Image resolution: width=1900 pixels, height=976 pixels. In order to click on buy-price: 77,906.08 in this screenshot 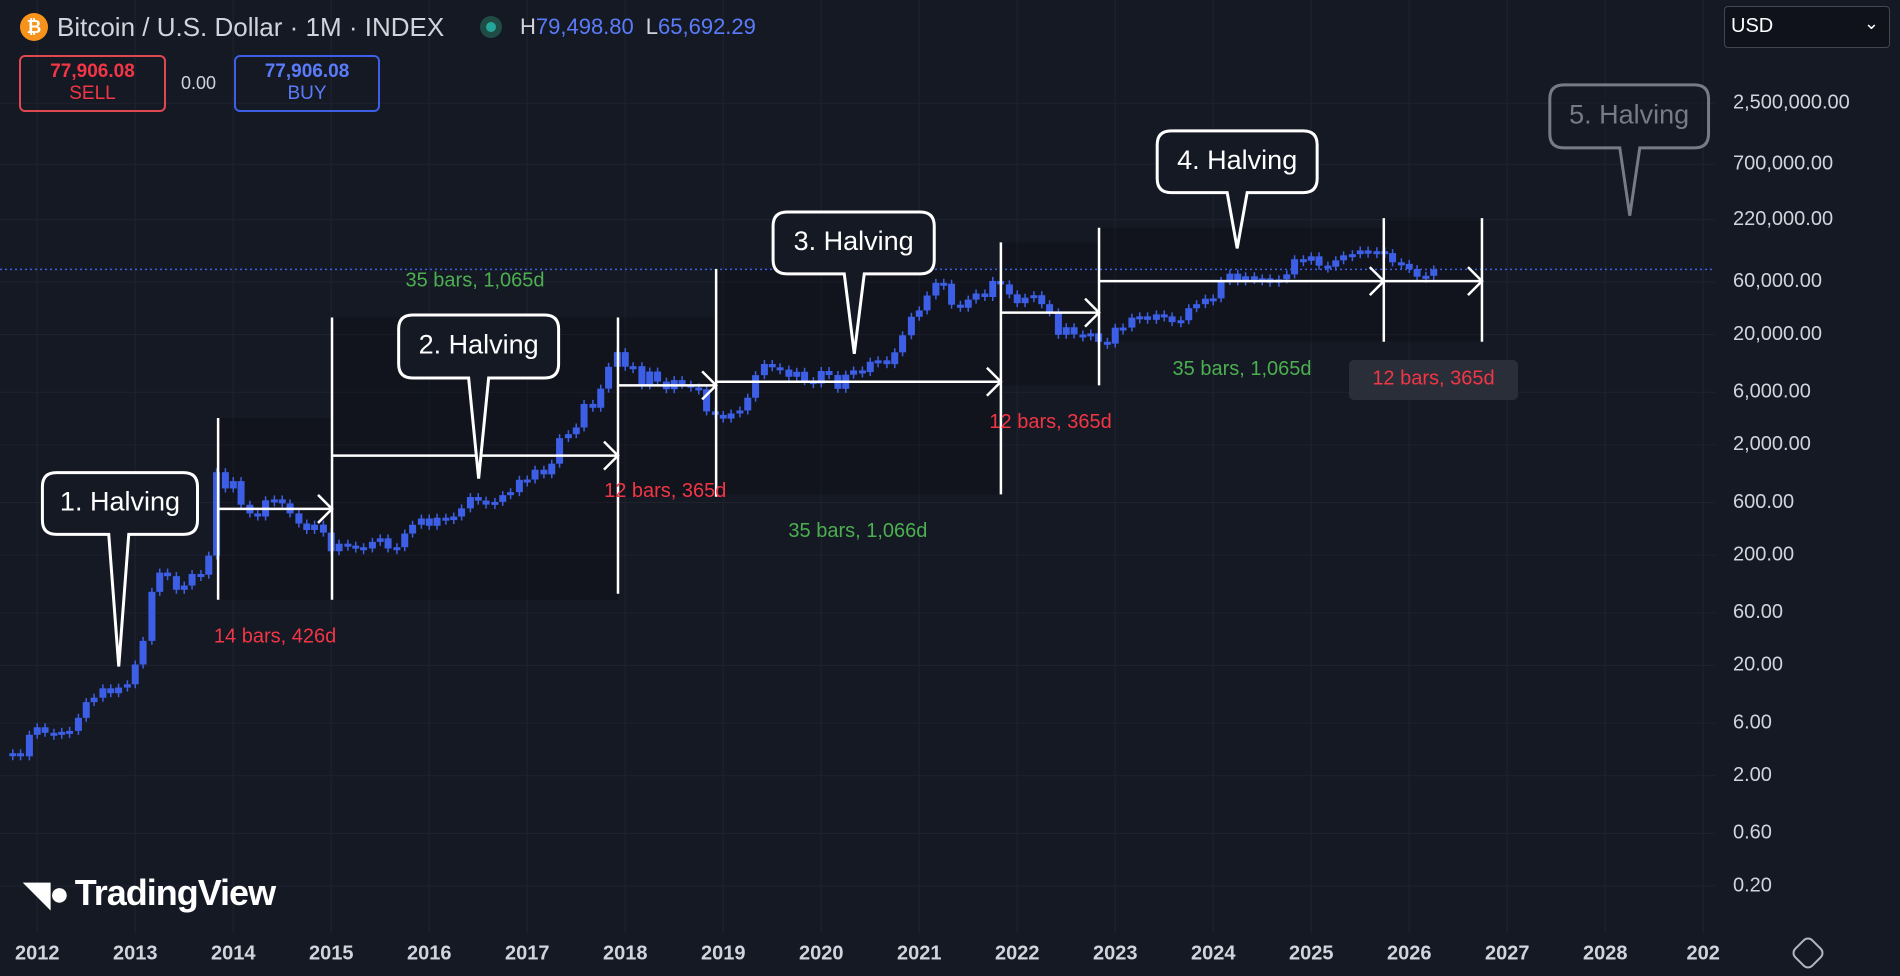, I will do `click(307, 71)`.